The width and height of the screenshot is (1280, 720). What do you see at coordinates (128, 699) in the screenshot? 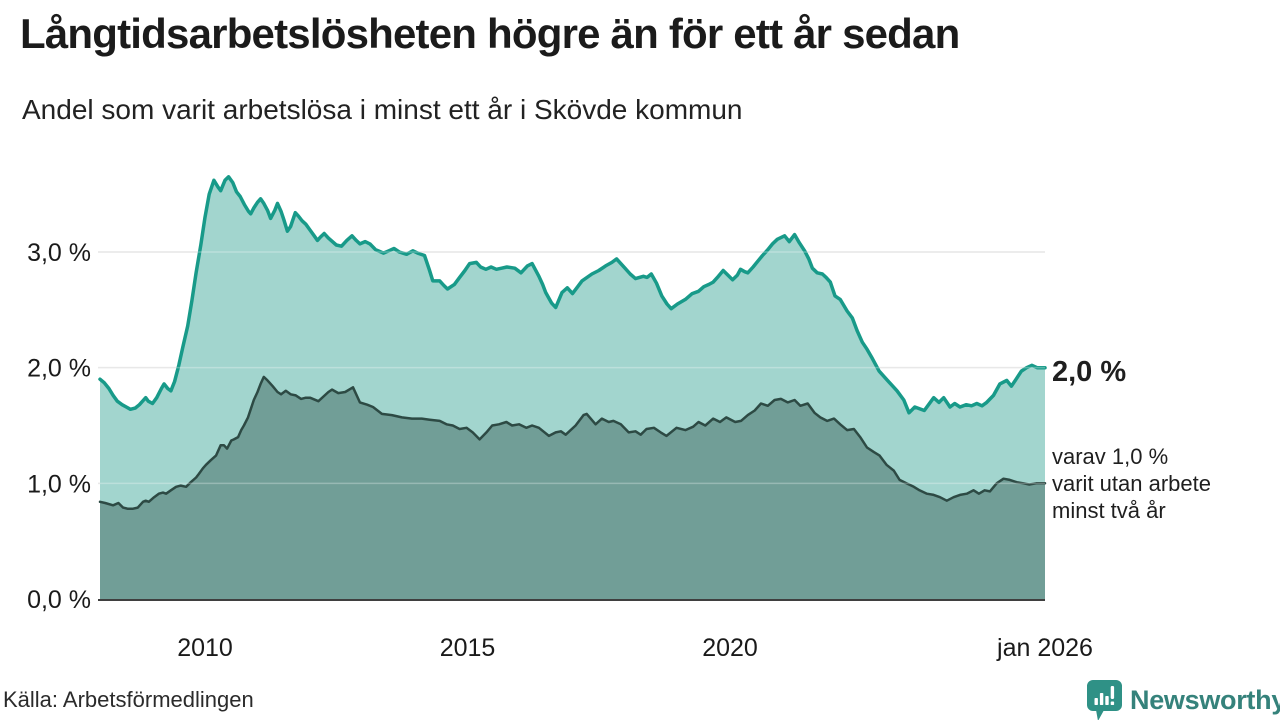
I see `source-credit: Källa: Arbetsförmedlingen` at bounding box center [128, 699].